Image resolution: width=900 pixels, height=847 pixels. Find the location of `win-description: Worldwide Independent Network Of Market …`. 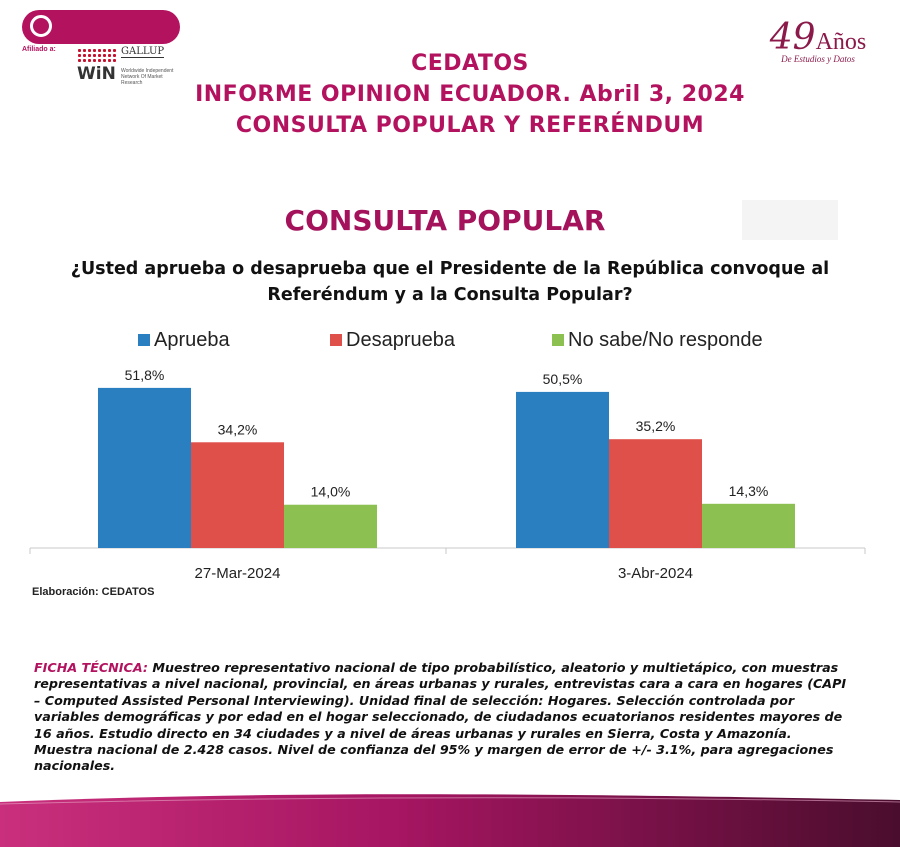

win-description: Worldwide Independent Network Of Market … is located at coordinates (147, 77).